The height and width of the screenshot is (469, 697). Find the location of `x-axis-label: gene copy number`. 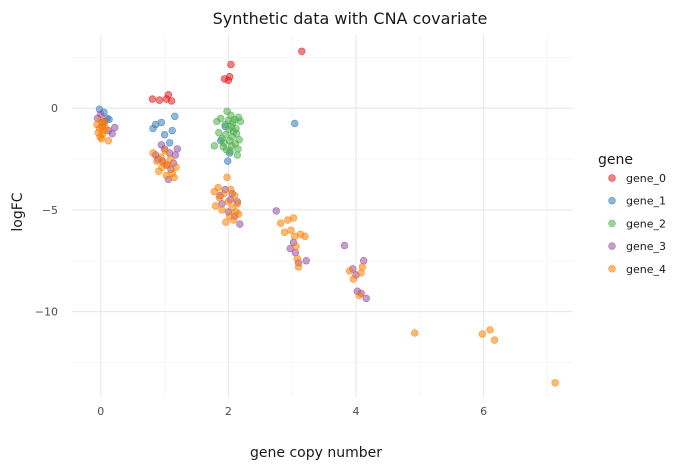

x-axis-label: gene copy number is located at coordinates (316, 453).